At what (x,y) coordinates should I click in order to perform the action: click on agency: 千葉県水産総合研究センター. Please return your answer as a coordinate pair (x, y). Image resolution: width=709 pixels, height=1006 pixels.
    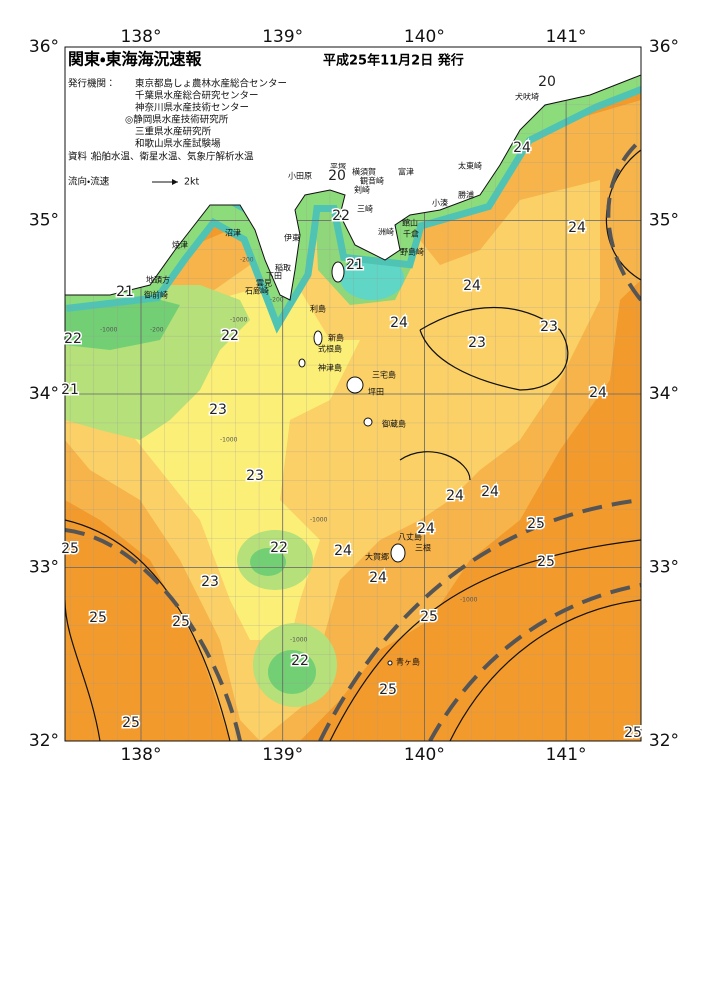
    Looking at the image, I should click on (197, 96).